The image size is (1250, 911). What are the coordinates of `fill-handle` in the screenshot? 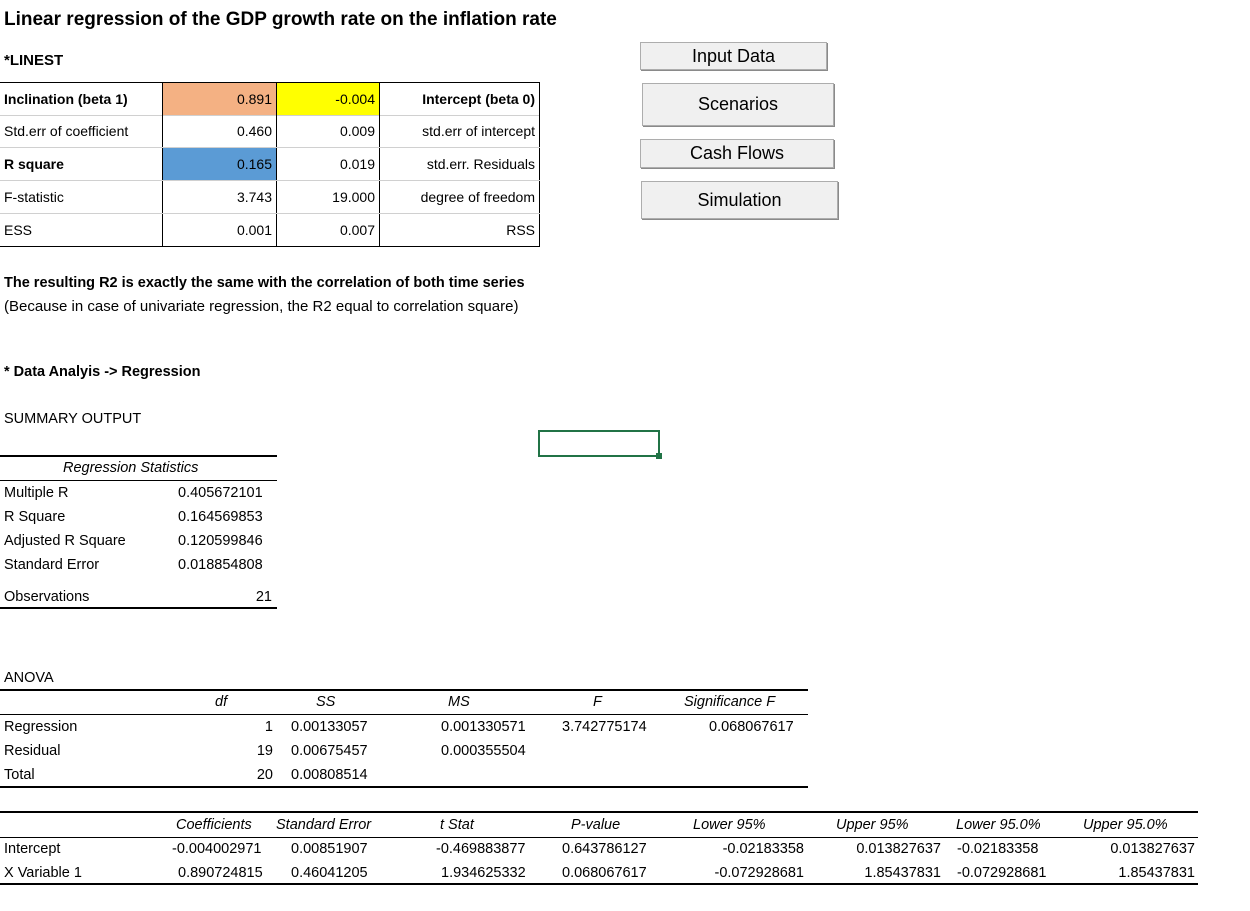 It's located at (659, 456).